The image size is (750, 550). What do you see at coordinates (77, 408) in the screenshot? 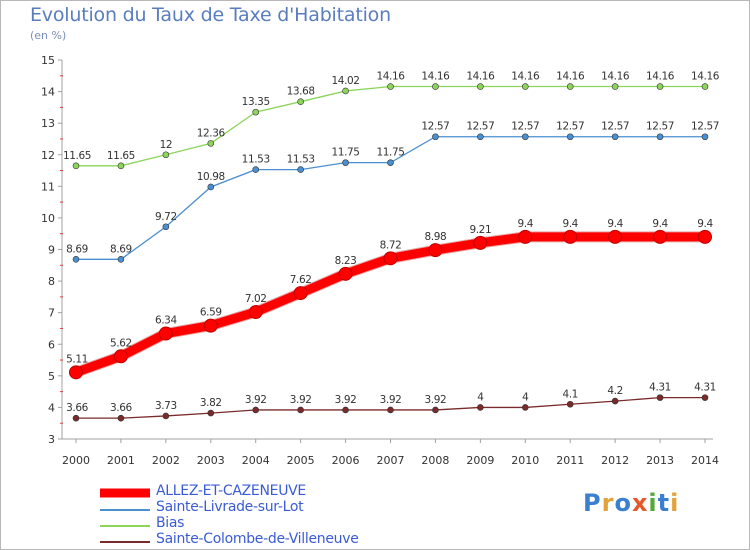
I see `data-label: 3.66` at bounding box center [77, 408].